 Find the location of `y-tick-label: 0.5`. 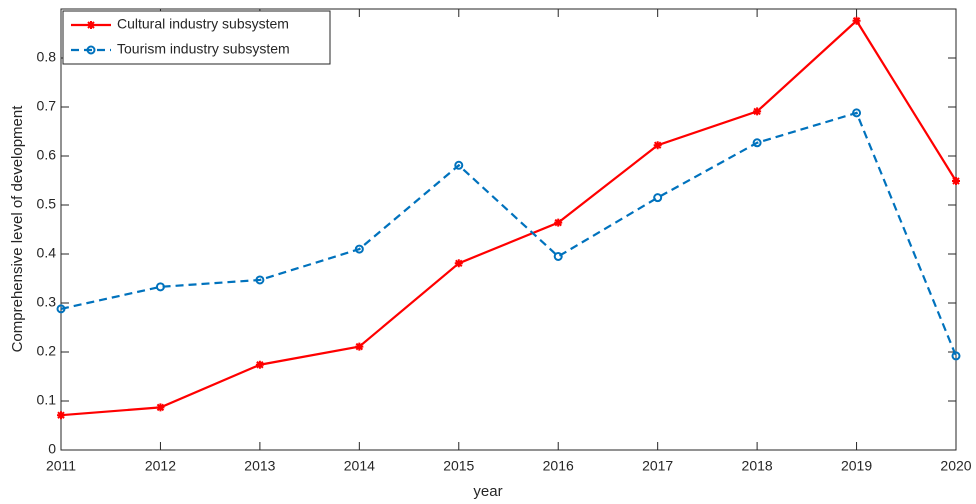

y-tick-label: 0.5 is located at coordinates (47, 204).